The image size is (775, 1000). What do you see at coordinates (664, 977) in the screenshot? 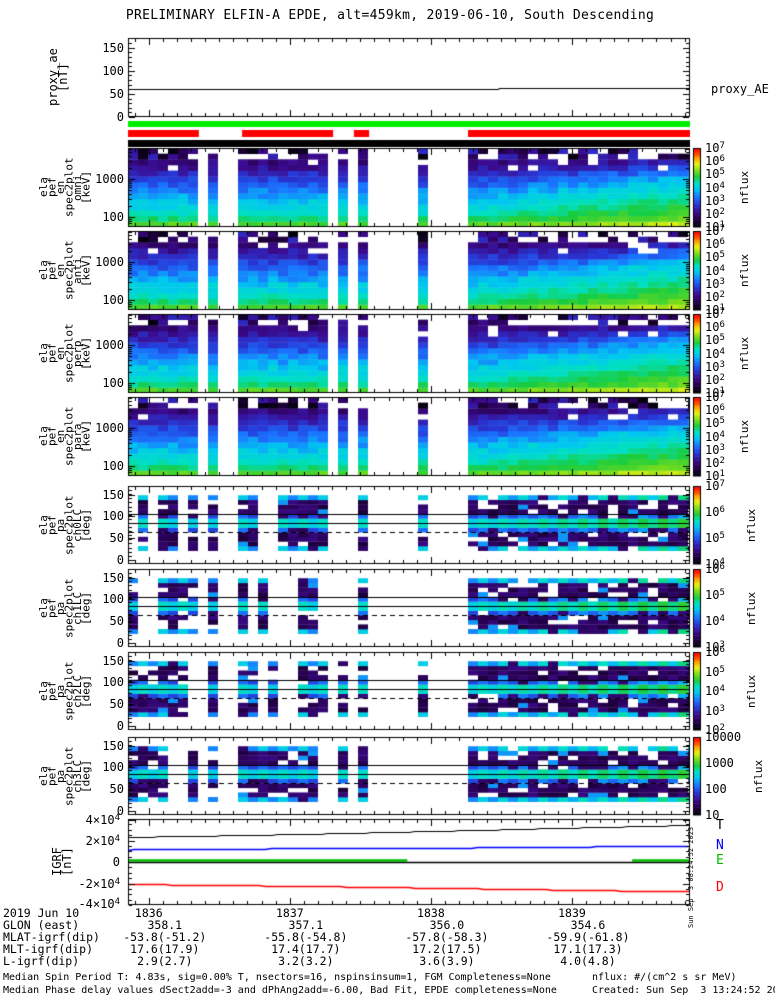
I see `footer-nflux-units: nflux: #/(cm^2 s sr MeV)` at bounding box center [664, 977].